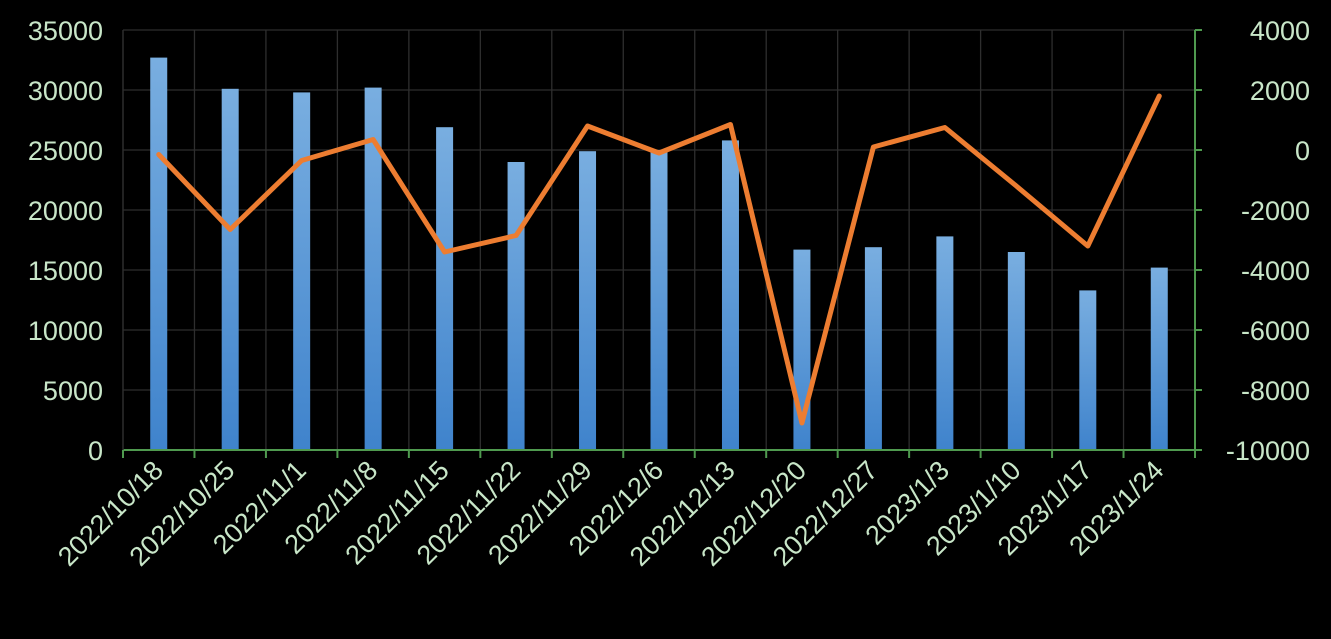  What do you see at coordinates (73, 391) in the screenshot?
I see `left-tick-label: 5000` at bounding box center [73, 391].